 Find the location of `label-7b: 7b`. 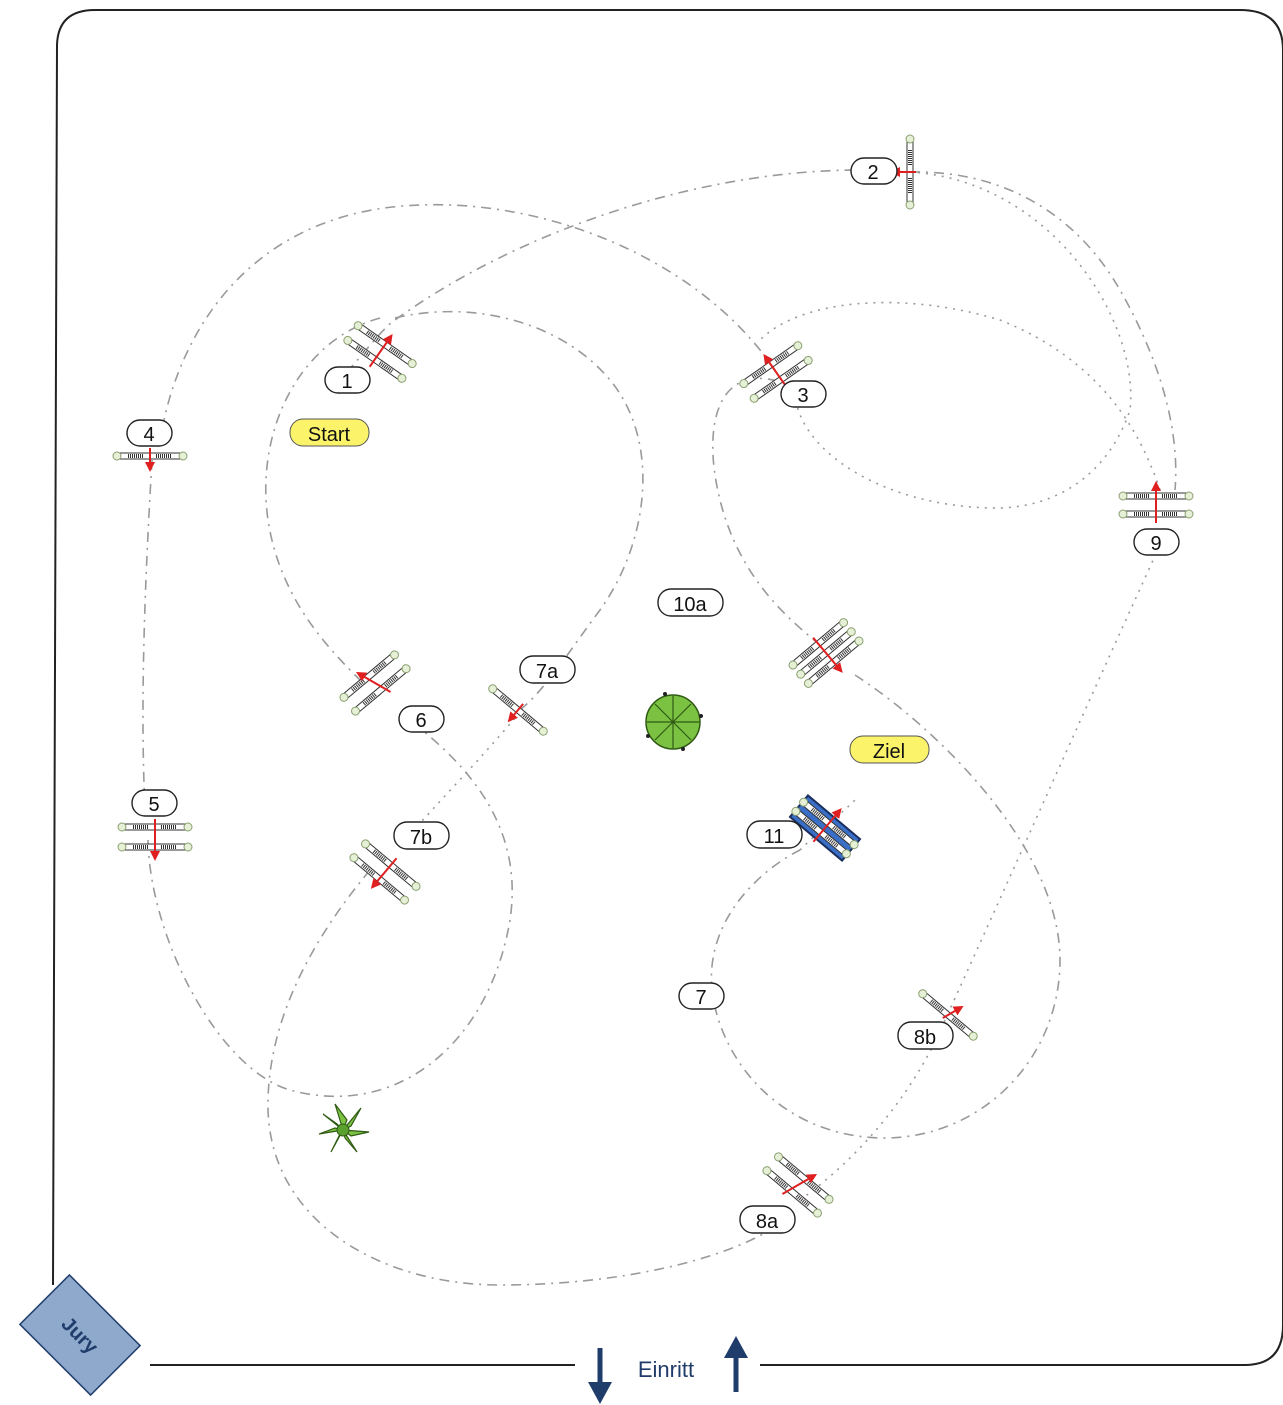

label-7b: 7b is located at coordinates (421, 835).